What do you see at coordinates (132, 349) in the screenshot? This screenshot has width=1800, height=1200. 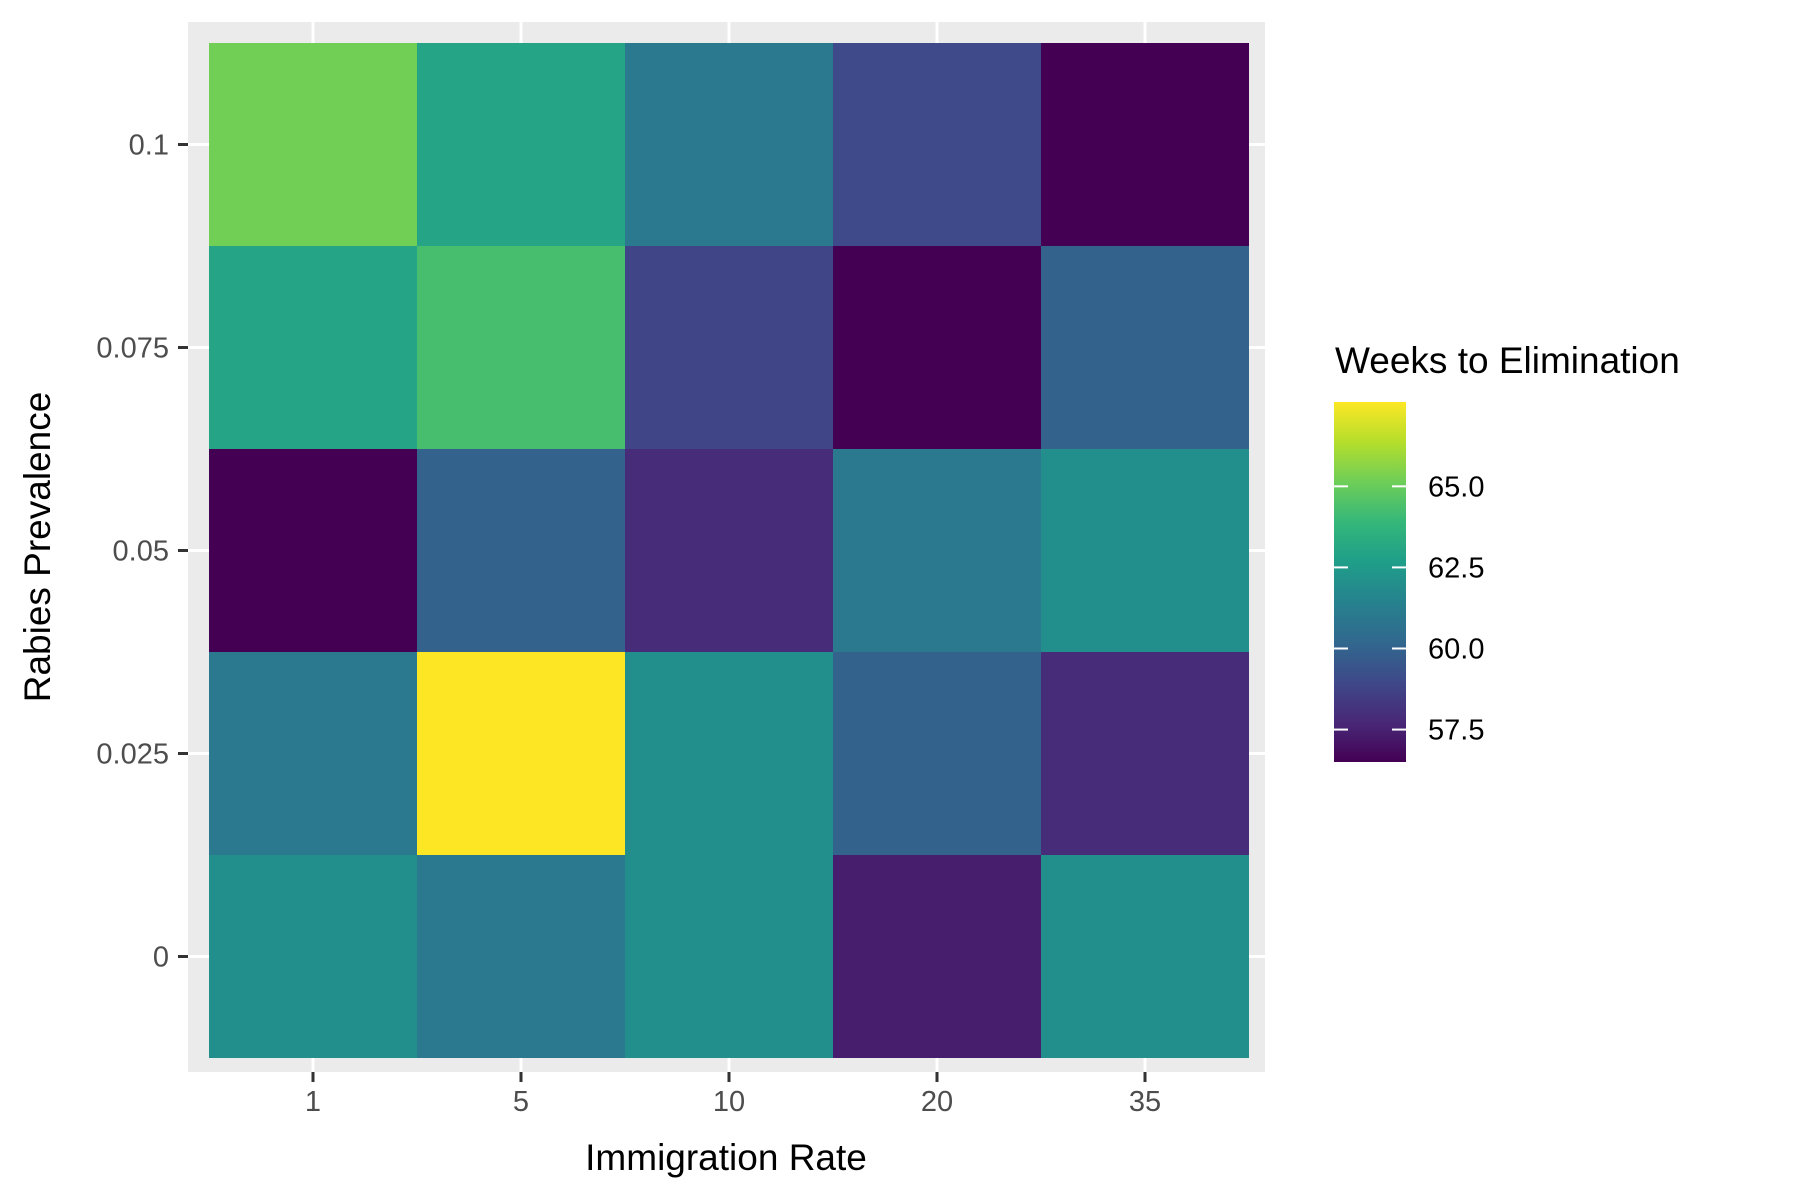 I see `y-tick-label: 0.075` at bounding box center [132, 349].